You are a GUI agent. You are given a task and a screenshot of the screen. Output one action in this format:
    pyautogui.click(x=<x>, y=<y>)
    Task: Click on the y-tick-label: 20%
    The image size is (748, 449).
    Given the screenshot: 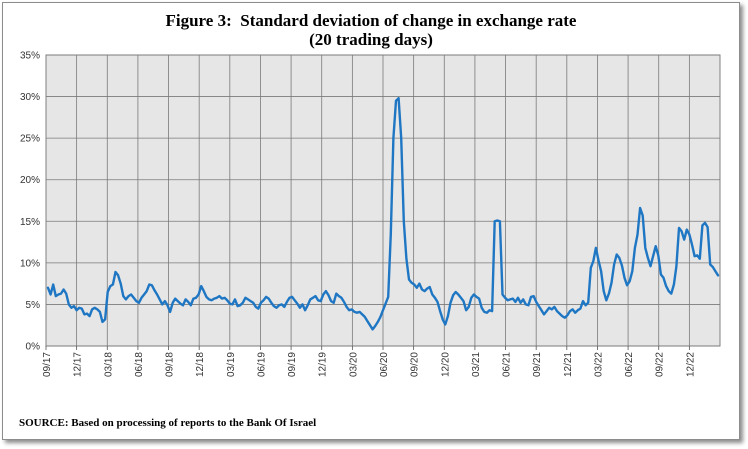 What is the action you would take?
    pyautogui.click(x=30, y=180)
    